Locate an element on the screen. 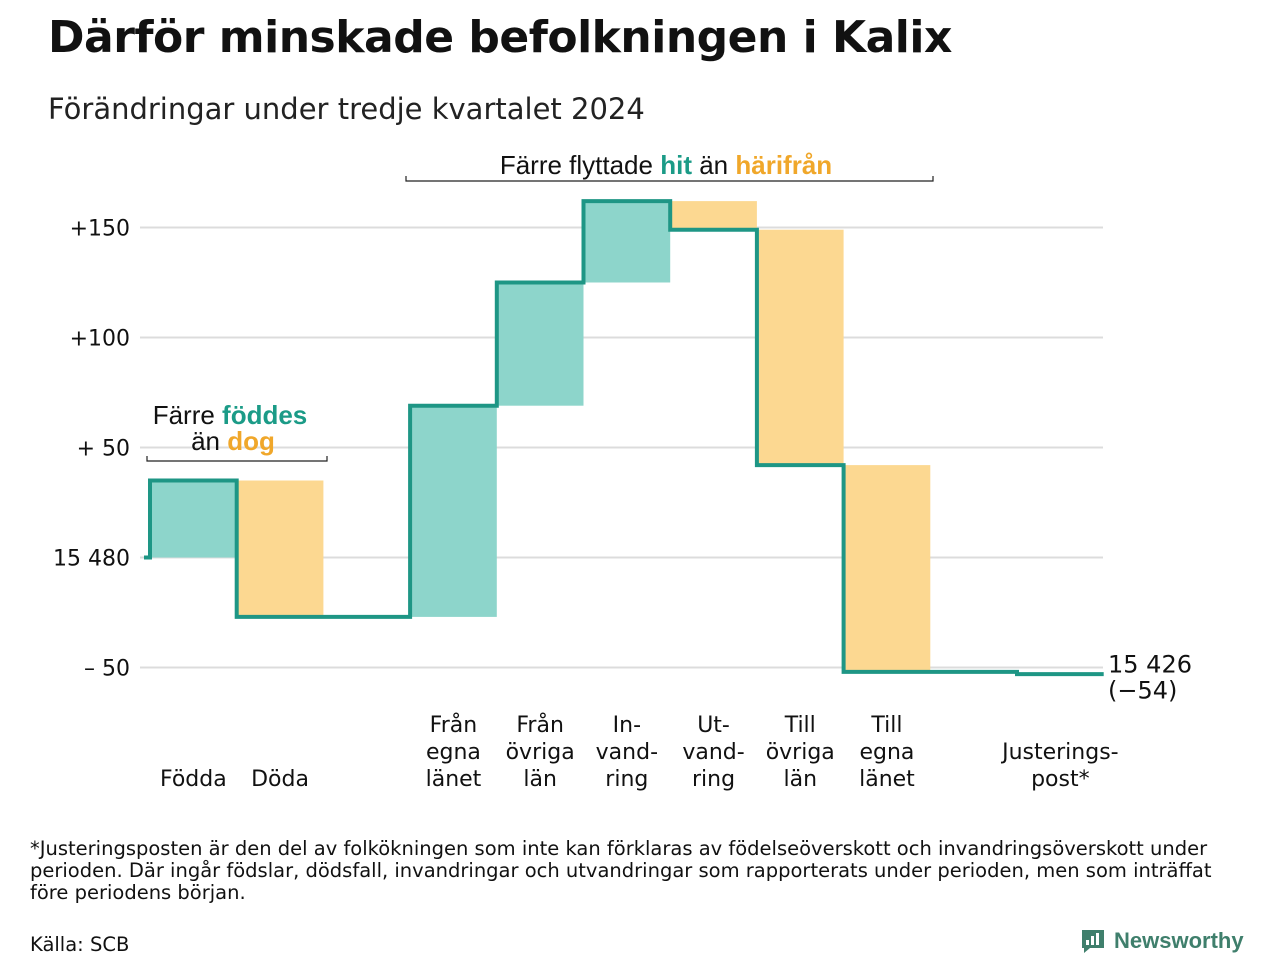 The width and height of the screenshot is (1280, 960). annotation-births-line1: Färre föddes is located at coordinates (230, 415).